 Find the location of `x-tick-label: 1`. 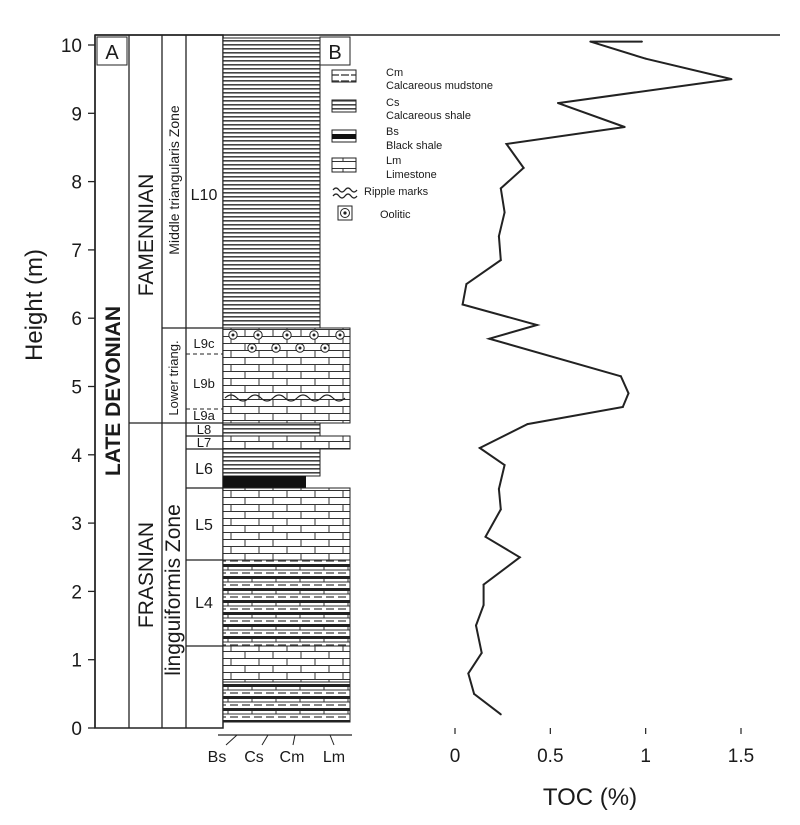

x-tick-label: 1 is located at coordinates (645, 756).